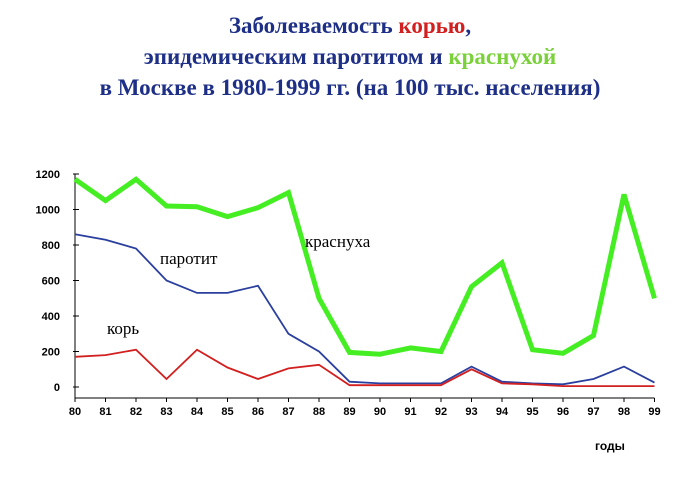  Describe the element at coordinates (166, 412) in the screenshot. I see `x-tick-label: 83` at that location.